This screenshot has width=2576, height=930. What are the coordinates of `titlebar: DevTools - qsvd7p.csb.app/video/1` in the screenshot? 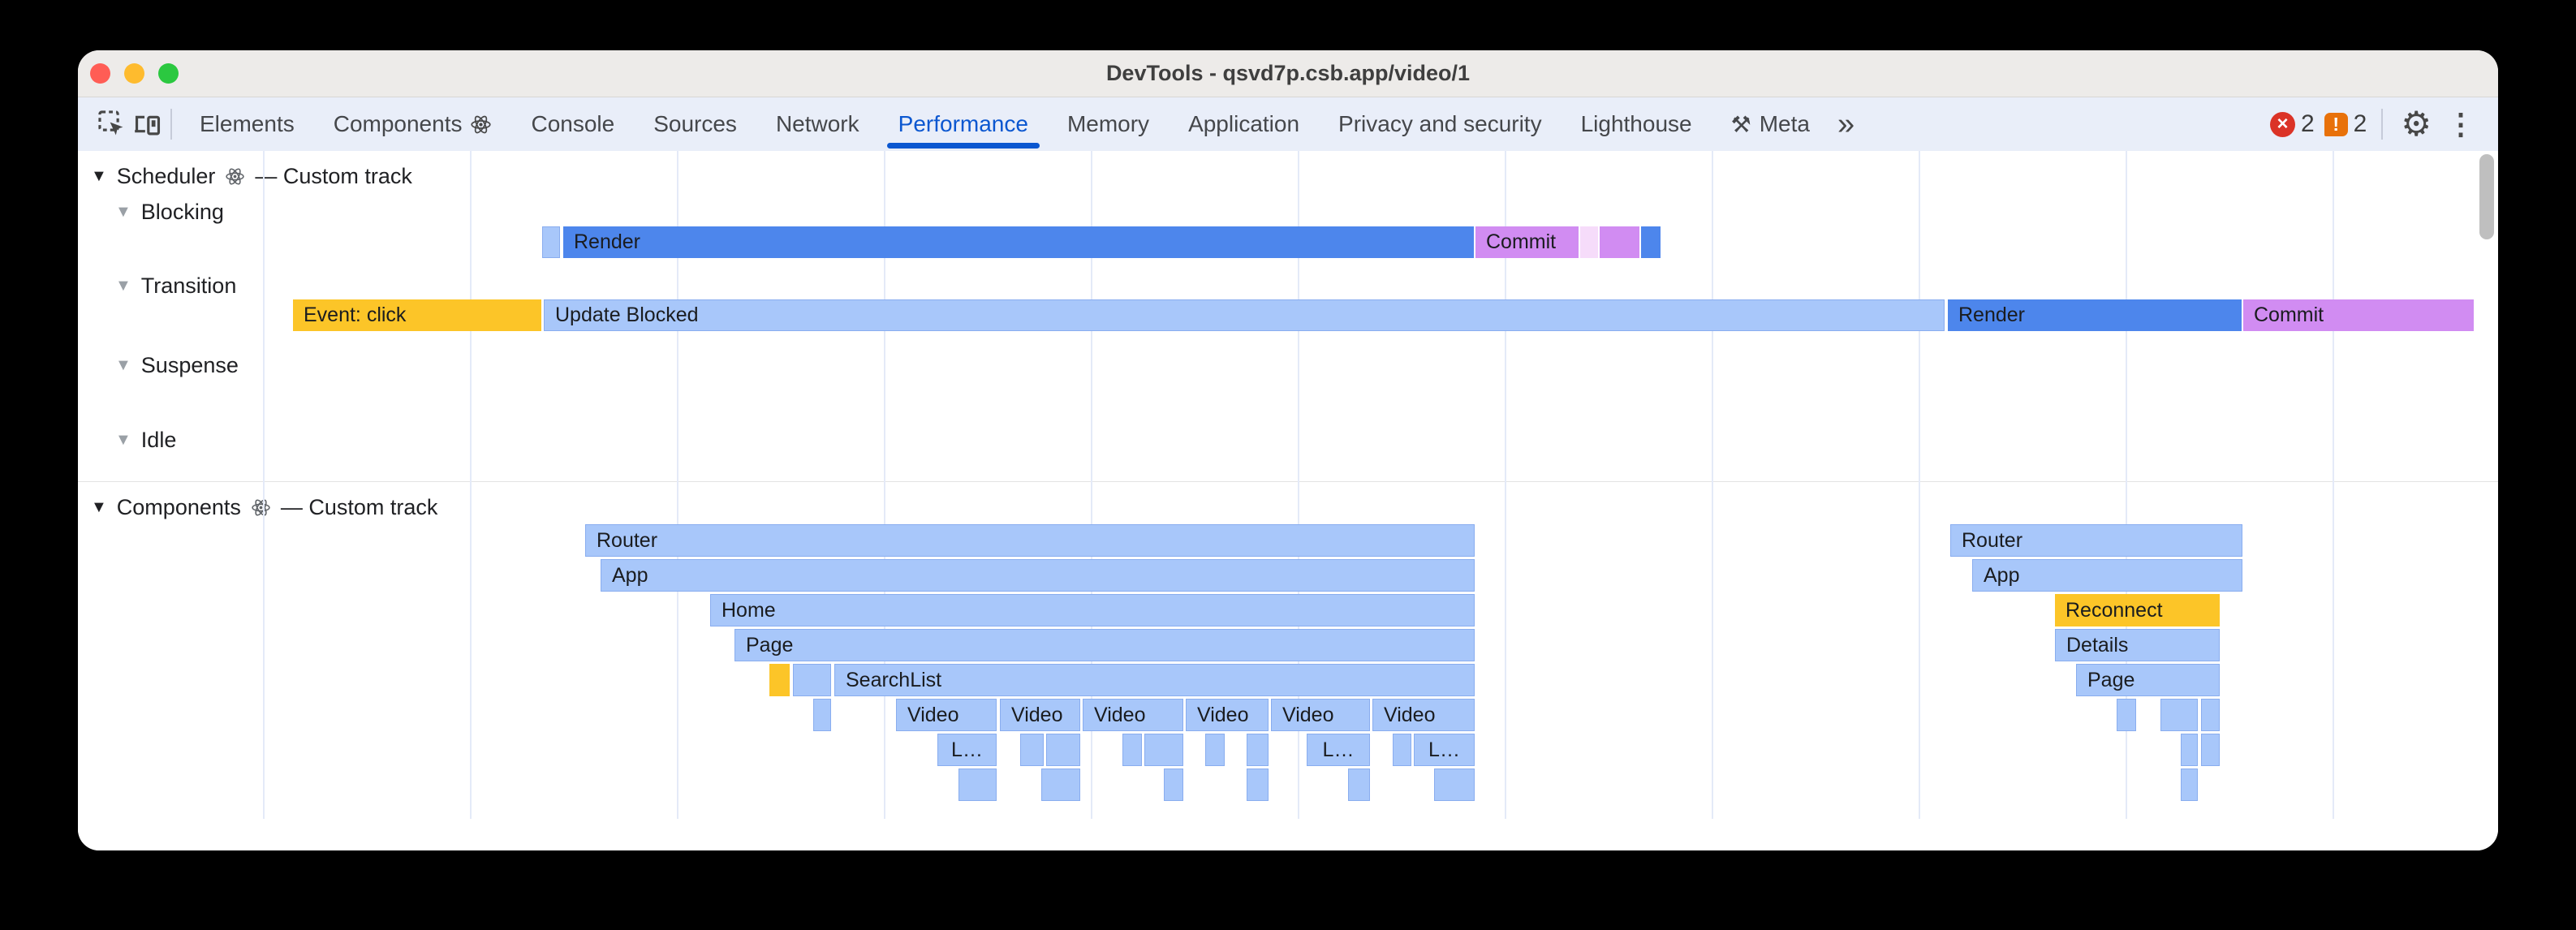 It's located at (1288, 73).